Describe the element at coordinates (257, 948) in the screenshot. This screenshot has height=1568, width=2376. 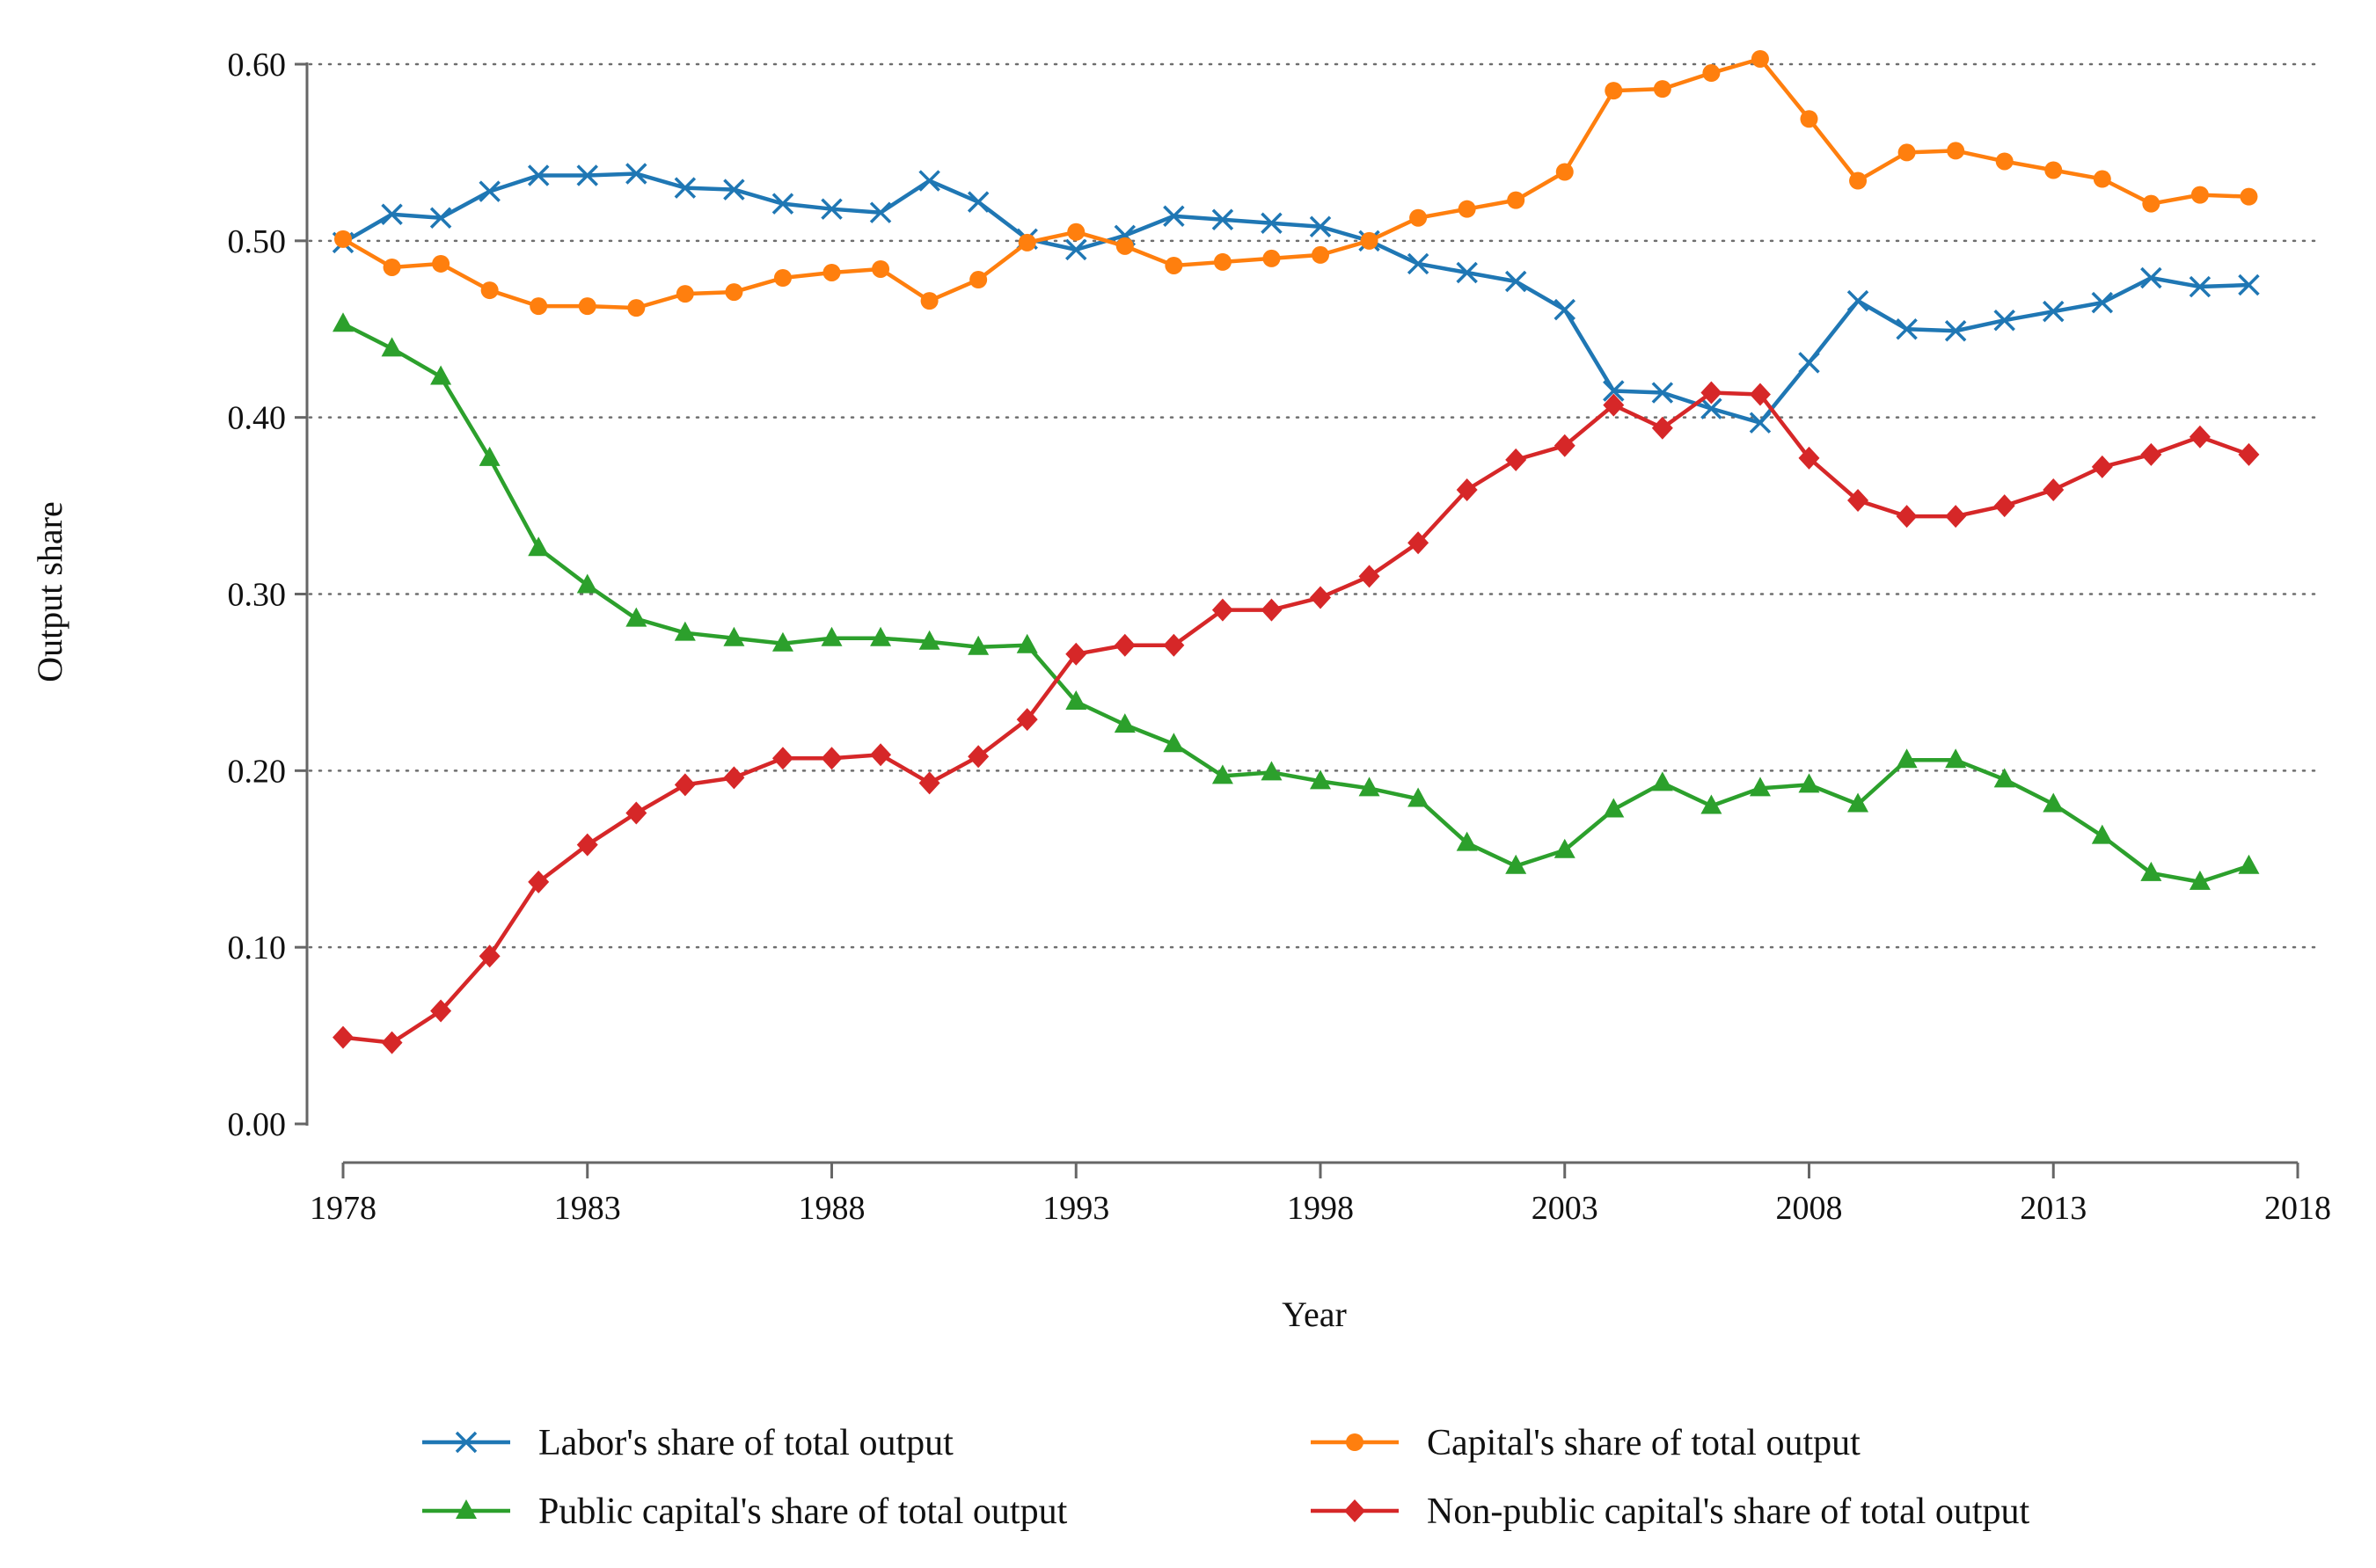
I see `y-tick-label: 0.10` at that location.